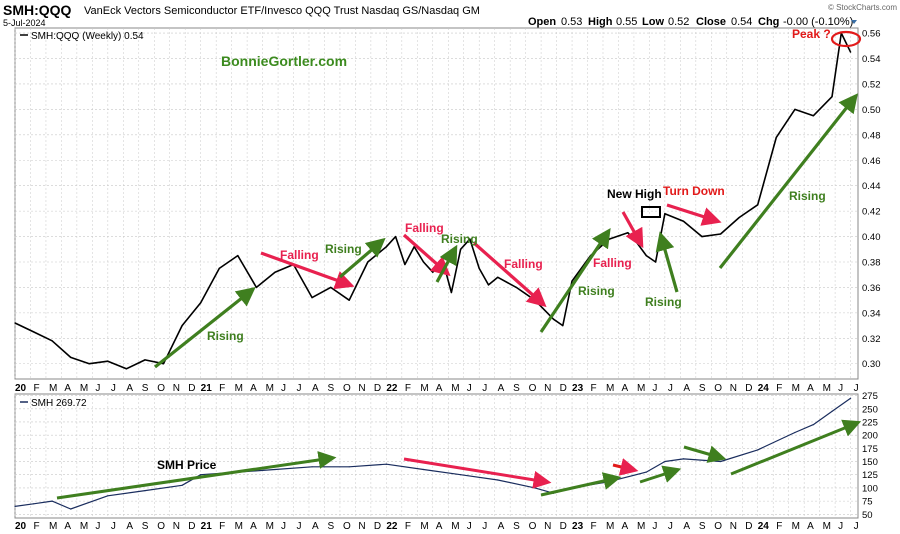 Image resolution: width=900 pixels, height=534 pixels. Describe the element at coordinates (653, 22) in the screenshot. I see `low-label: Low` at that location.